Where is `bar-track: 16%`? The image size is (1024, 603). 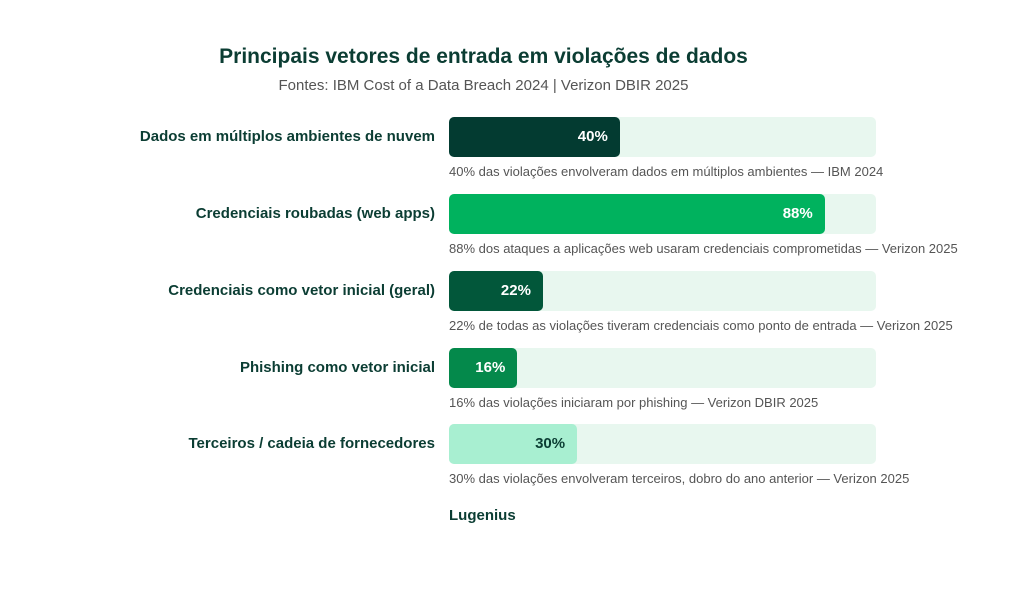 bar-track: 16% is located at coordinates (662, 368).